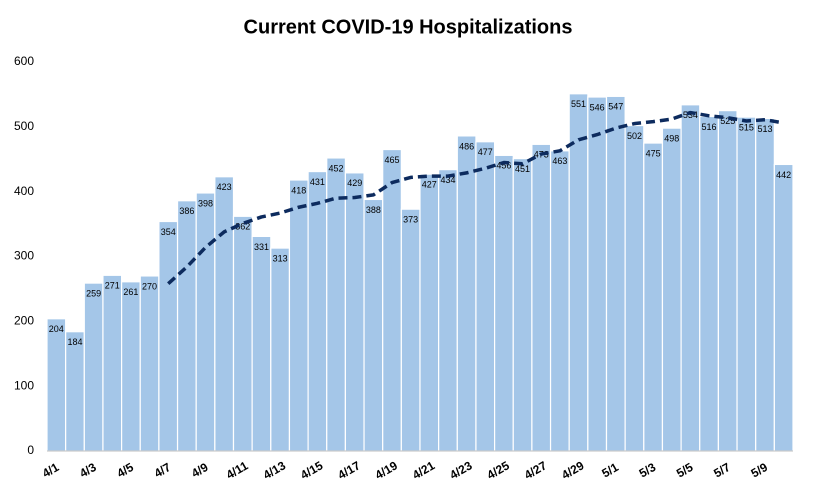 The height and width of the screenshot is (502, 817). I want to click on data-label: 463, so click(559, 161).